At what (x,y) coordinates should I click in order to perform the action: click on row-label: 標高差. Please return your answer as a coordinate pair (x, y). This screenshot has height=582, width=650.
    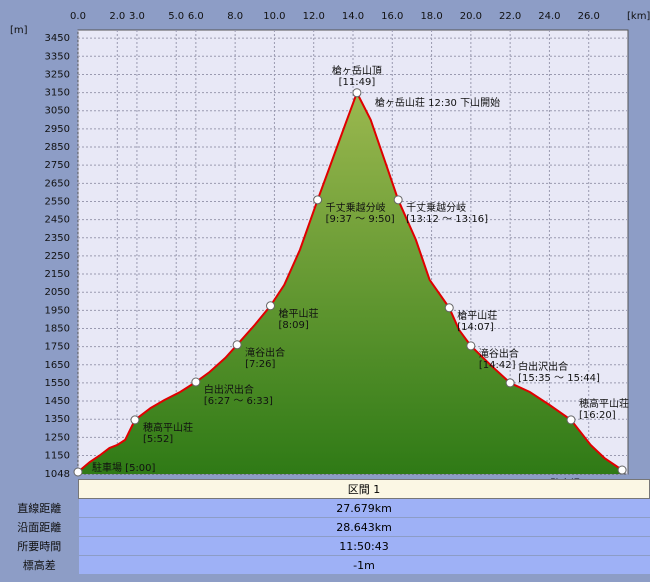
    Looking at the image, I should click on (39, 565).